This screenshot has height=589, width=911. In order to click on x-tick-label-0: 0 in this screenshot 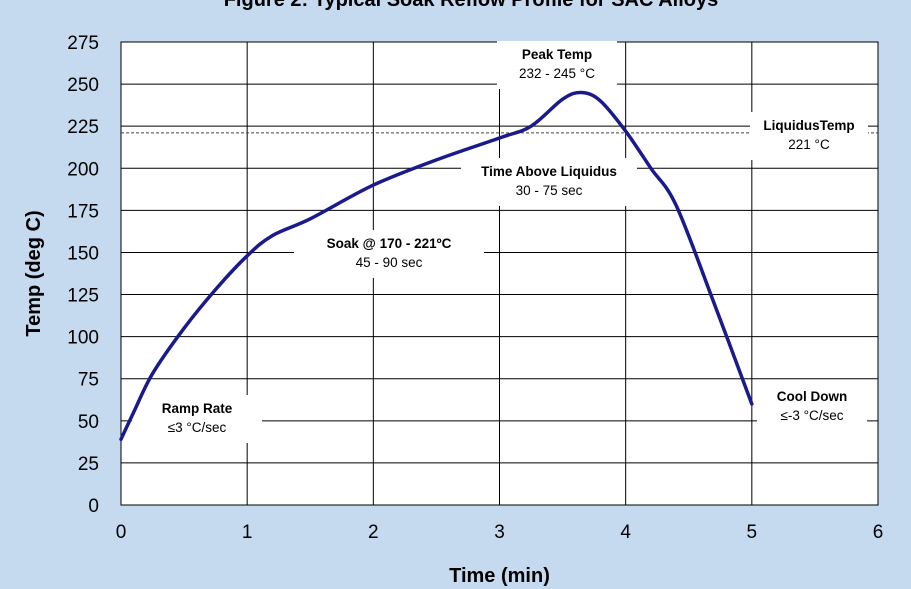, I will do `click(121, 532)`.